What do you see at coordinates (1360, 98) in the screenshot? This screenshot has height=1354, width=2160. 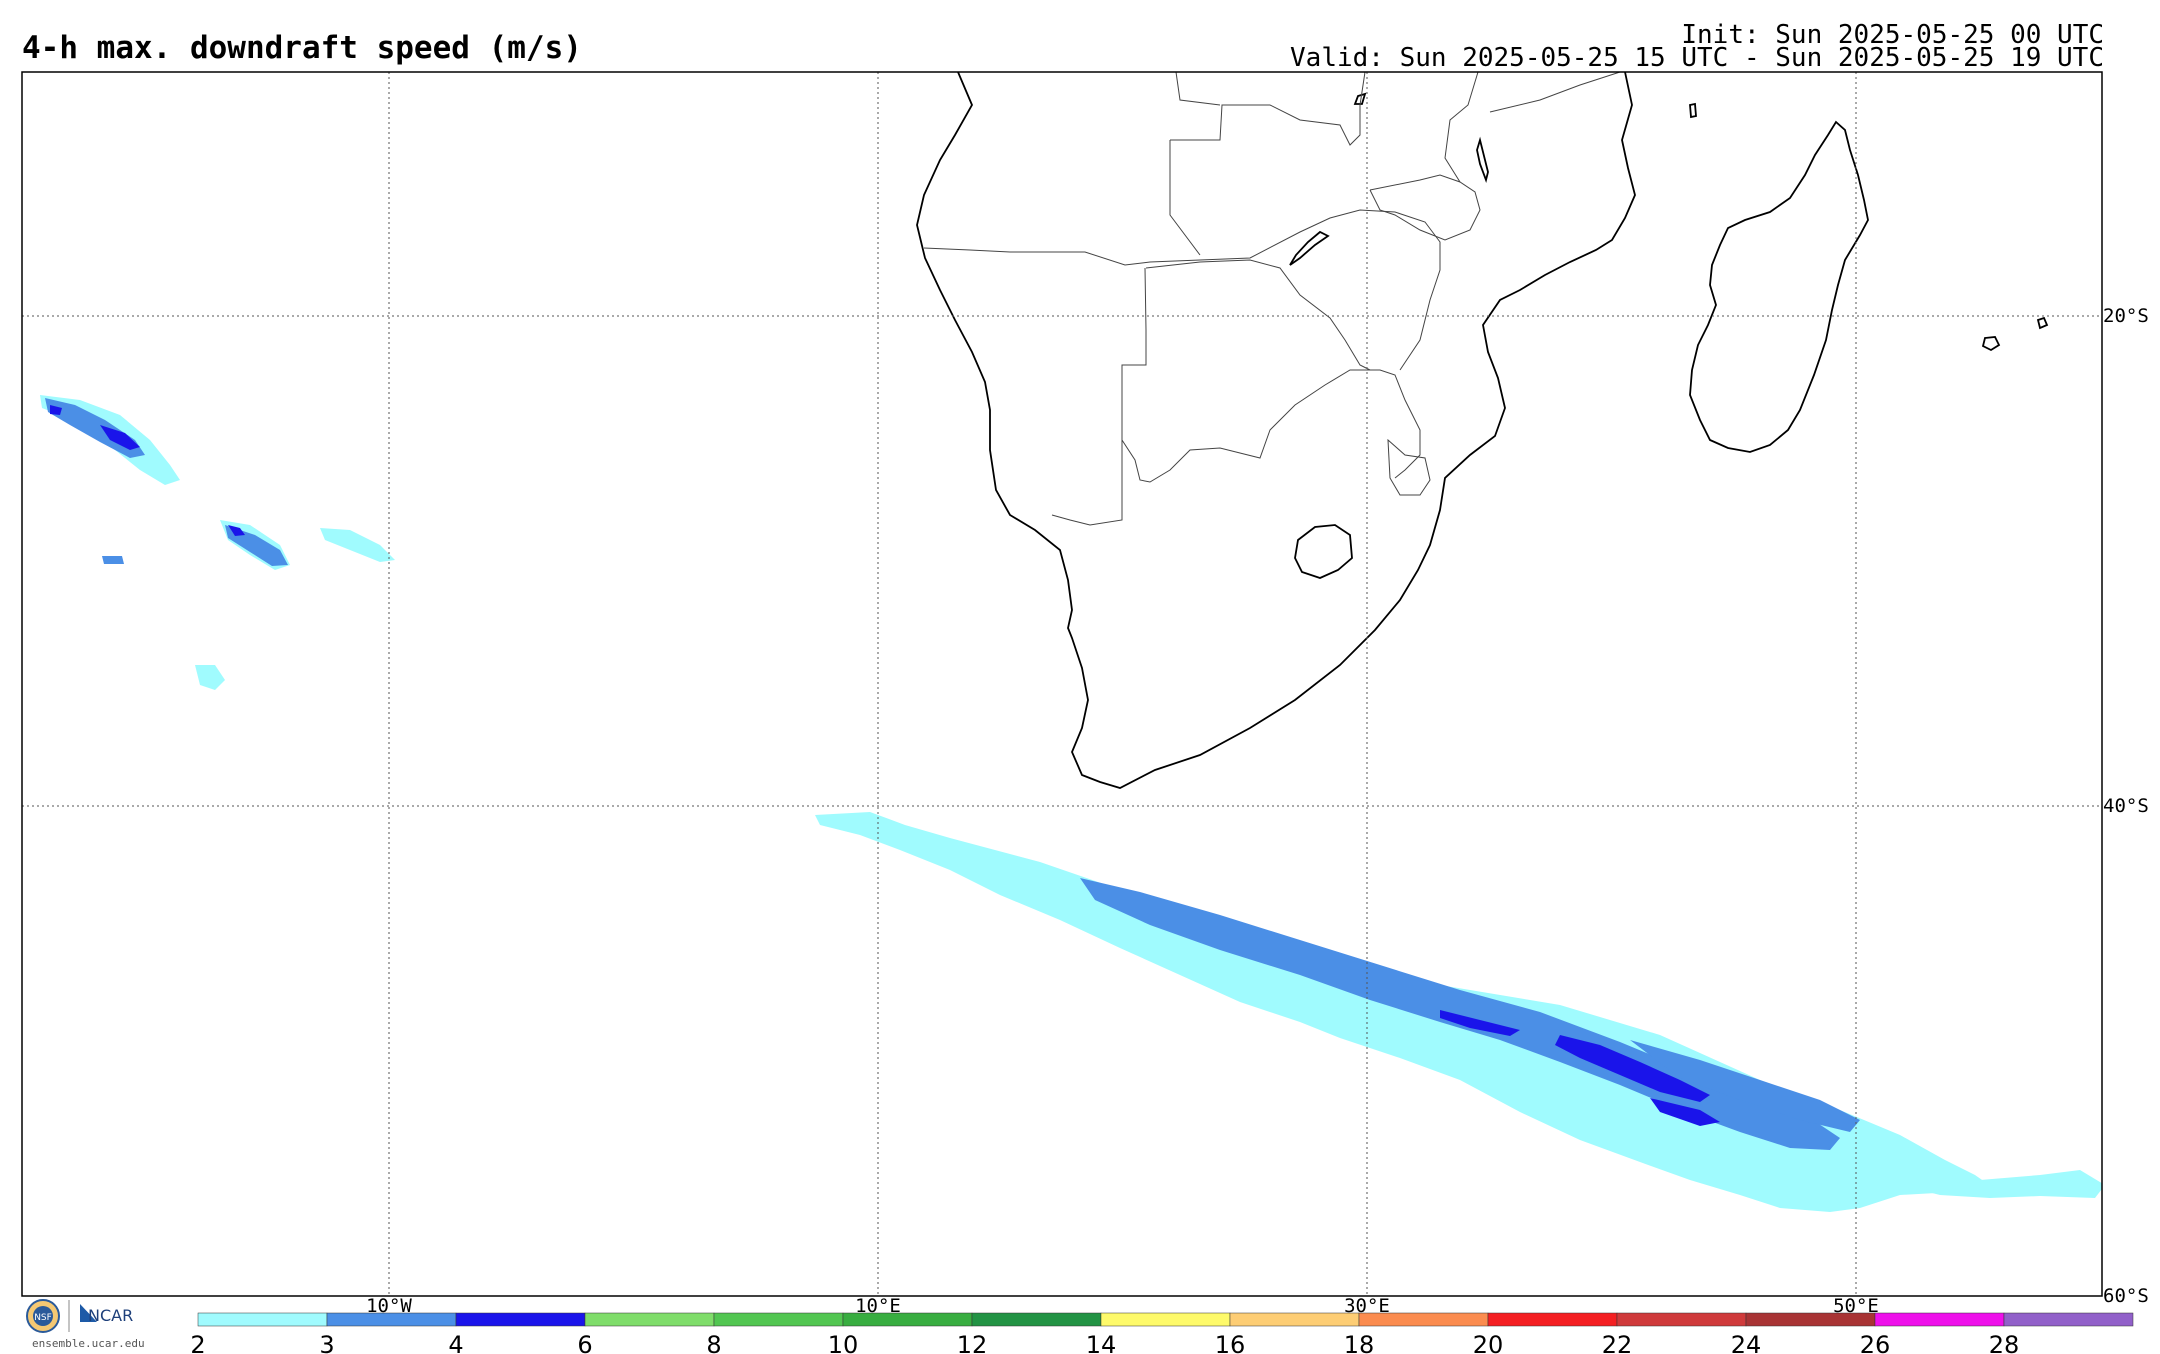 I see `lake-mweru` at bounding box center [1360, 98].